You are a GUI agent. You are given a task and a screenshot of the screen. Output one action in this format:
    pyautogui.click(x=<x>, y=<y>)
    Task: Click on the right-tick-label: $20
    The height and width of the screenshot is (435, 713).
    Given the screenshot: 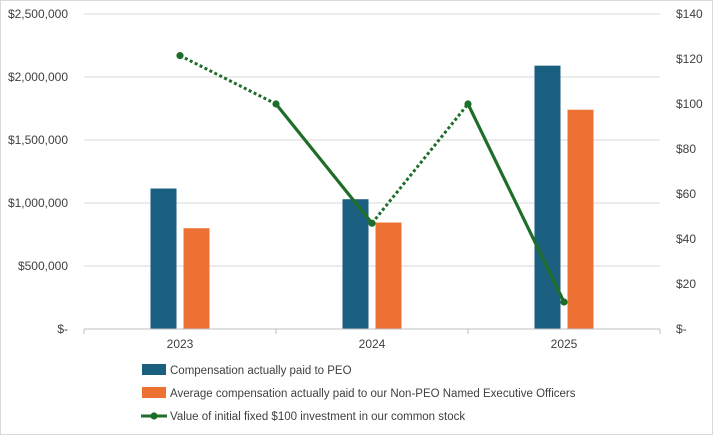 What is the action you would take?
    pyautogui.click(x=686, y=284)
    